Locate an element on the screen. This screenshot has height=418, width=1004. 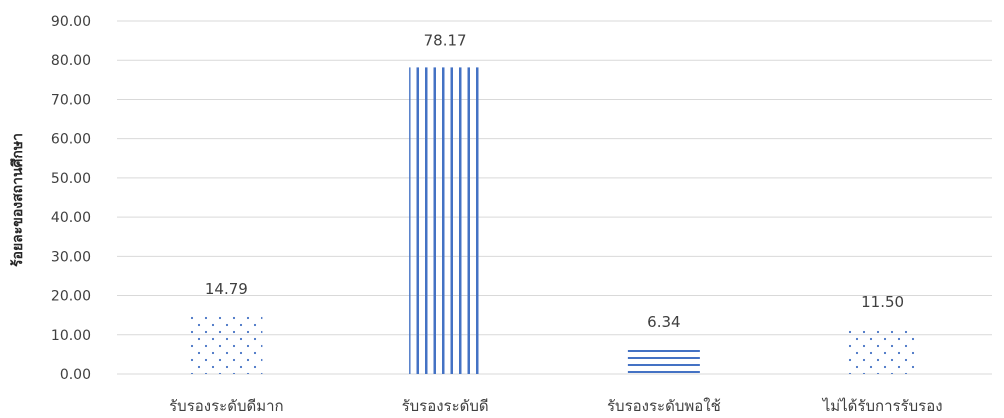
y-tick-label: 70.00 is located at coordinates (71, 100).